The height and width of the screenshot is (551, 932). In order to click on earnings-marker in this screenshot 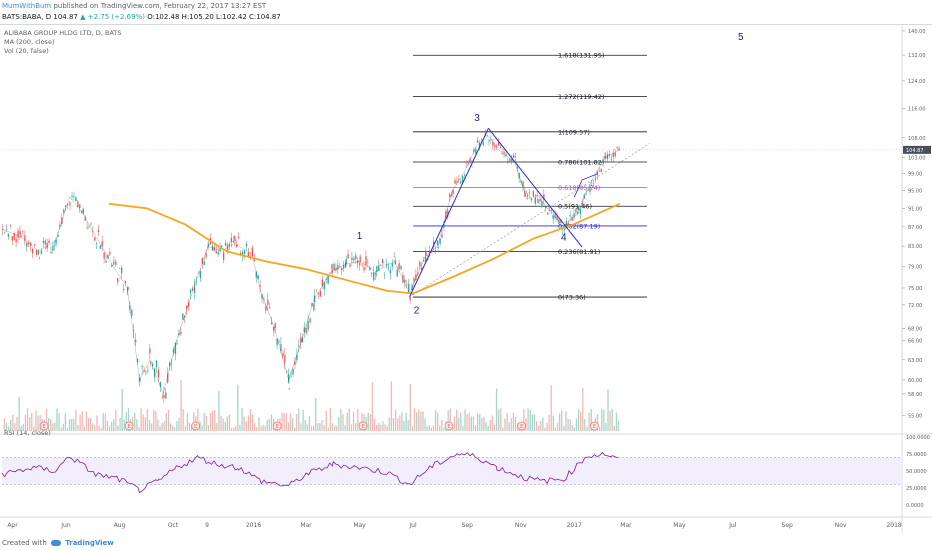, I will do `click(277, 426)`.